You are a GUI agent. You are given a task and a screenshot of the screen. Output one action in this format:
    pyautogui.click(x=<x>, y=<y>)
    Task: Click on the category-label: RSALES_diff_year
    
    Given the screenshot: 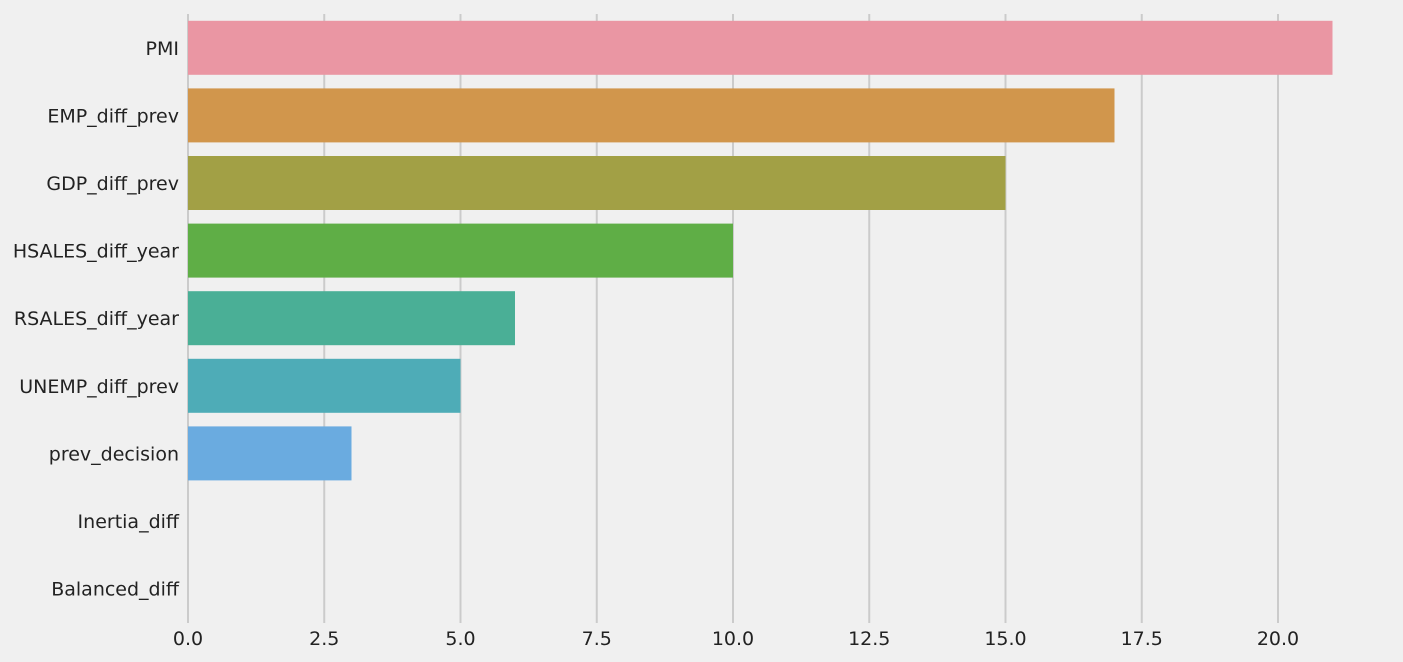 What is the action you would take?
    pyautogui.click(x=96, y=319)
    